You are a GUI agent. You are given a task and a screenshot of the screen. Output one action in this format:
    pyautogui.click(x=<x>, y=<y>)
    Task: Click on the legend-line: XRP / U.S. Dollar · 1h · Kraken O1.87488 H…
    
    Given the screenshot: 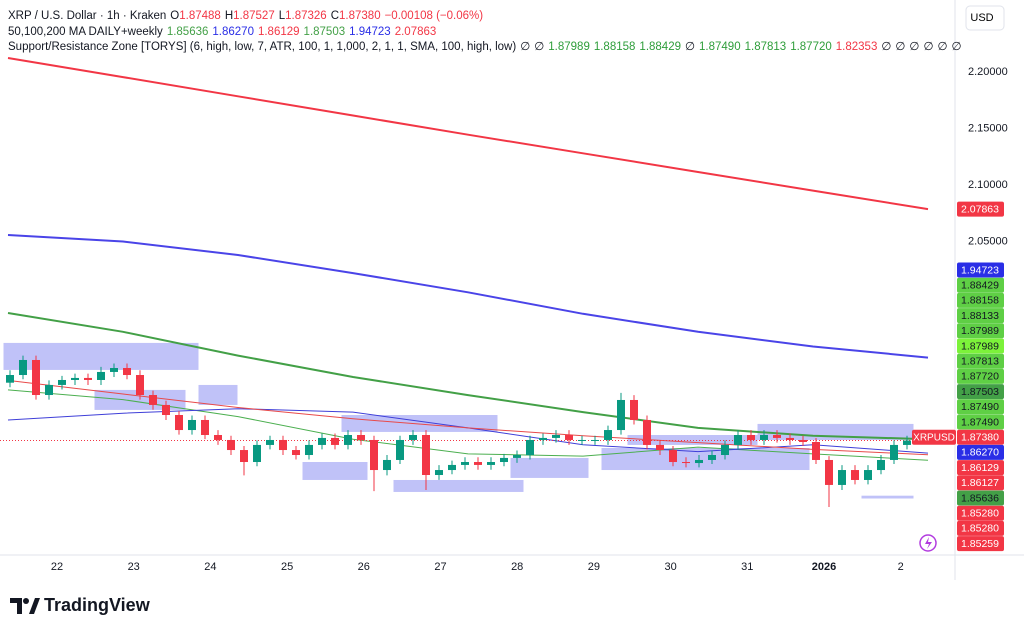 What is the action you would take?
    pyautogui.click(x=487, y=17)
    